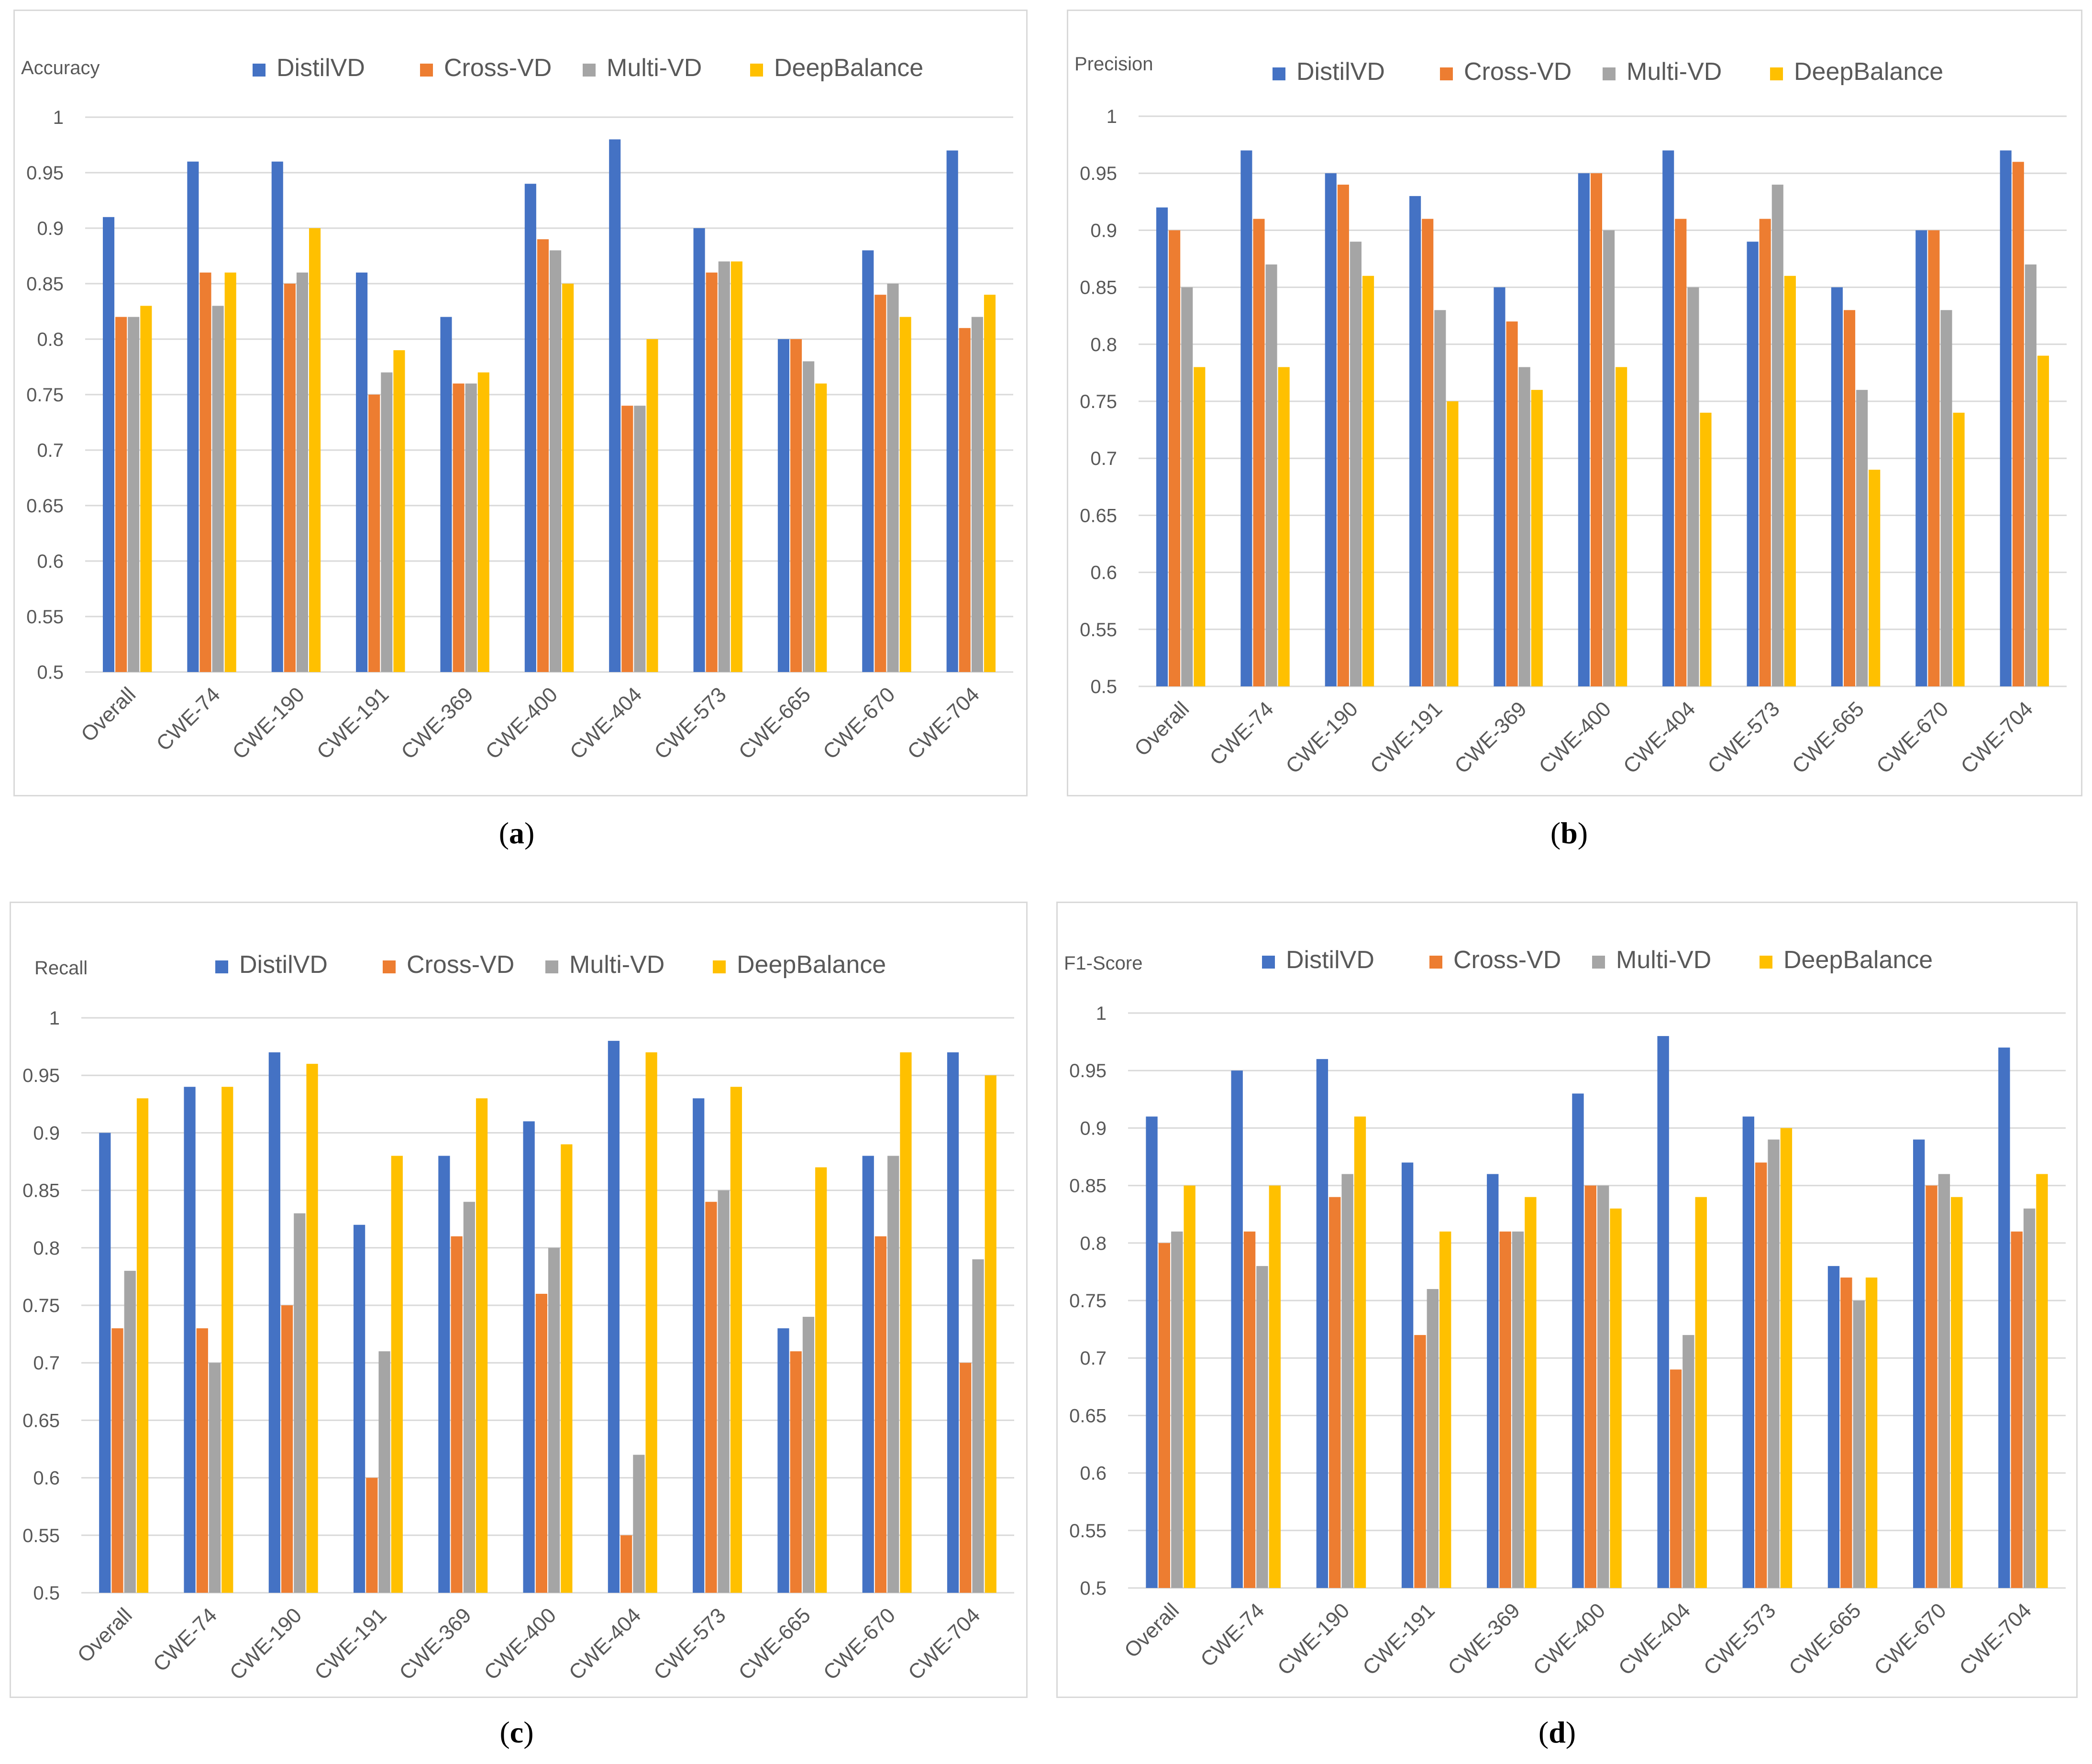 The height and width of the screenshot is (1764, 2092). Describe the element at coordinates (1101, 1013) in the screenshot. I see `y-tick-label: 1` at that location.